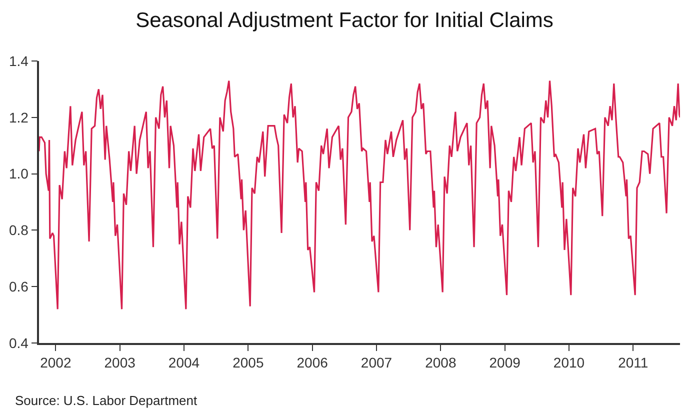 This screenshot has height=412, width=689. I want to click on x-tick-label: 2006, so click(312, 362).